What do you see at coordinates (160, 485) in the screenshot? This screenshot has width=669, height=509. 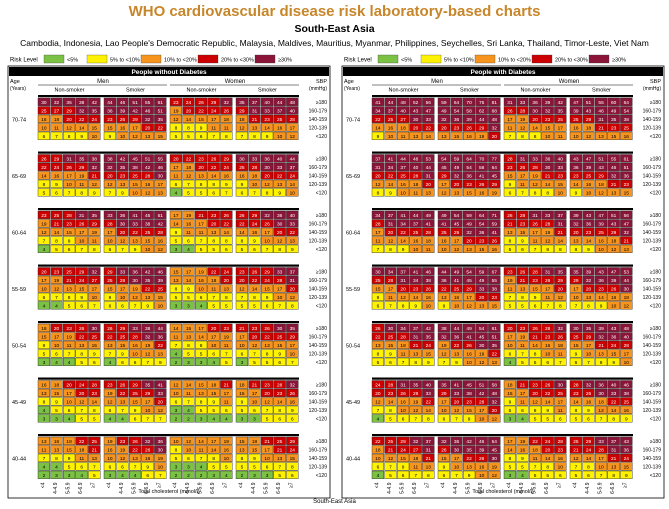 I see `cholesterol-tick-label: ≥7` at bounding box center [160, 485].